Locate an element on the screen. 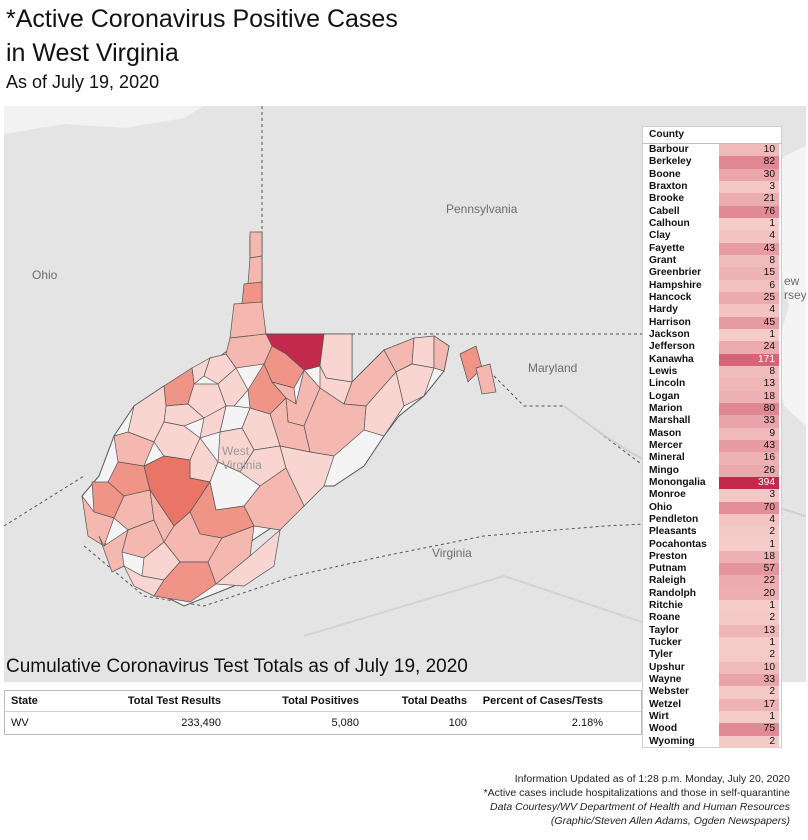 This screenshot has width=808, height=840. county-row: Cabell 76 is located at coordinates (712, 211).